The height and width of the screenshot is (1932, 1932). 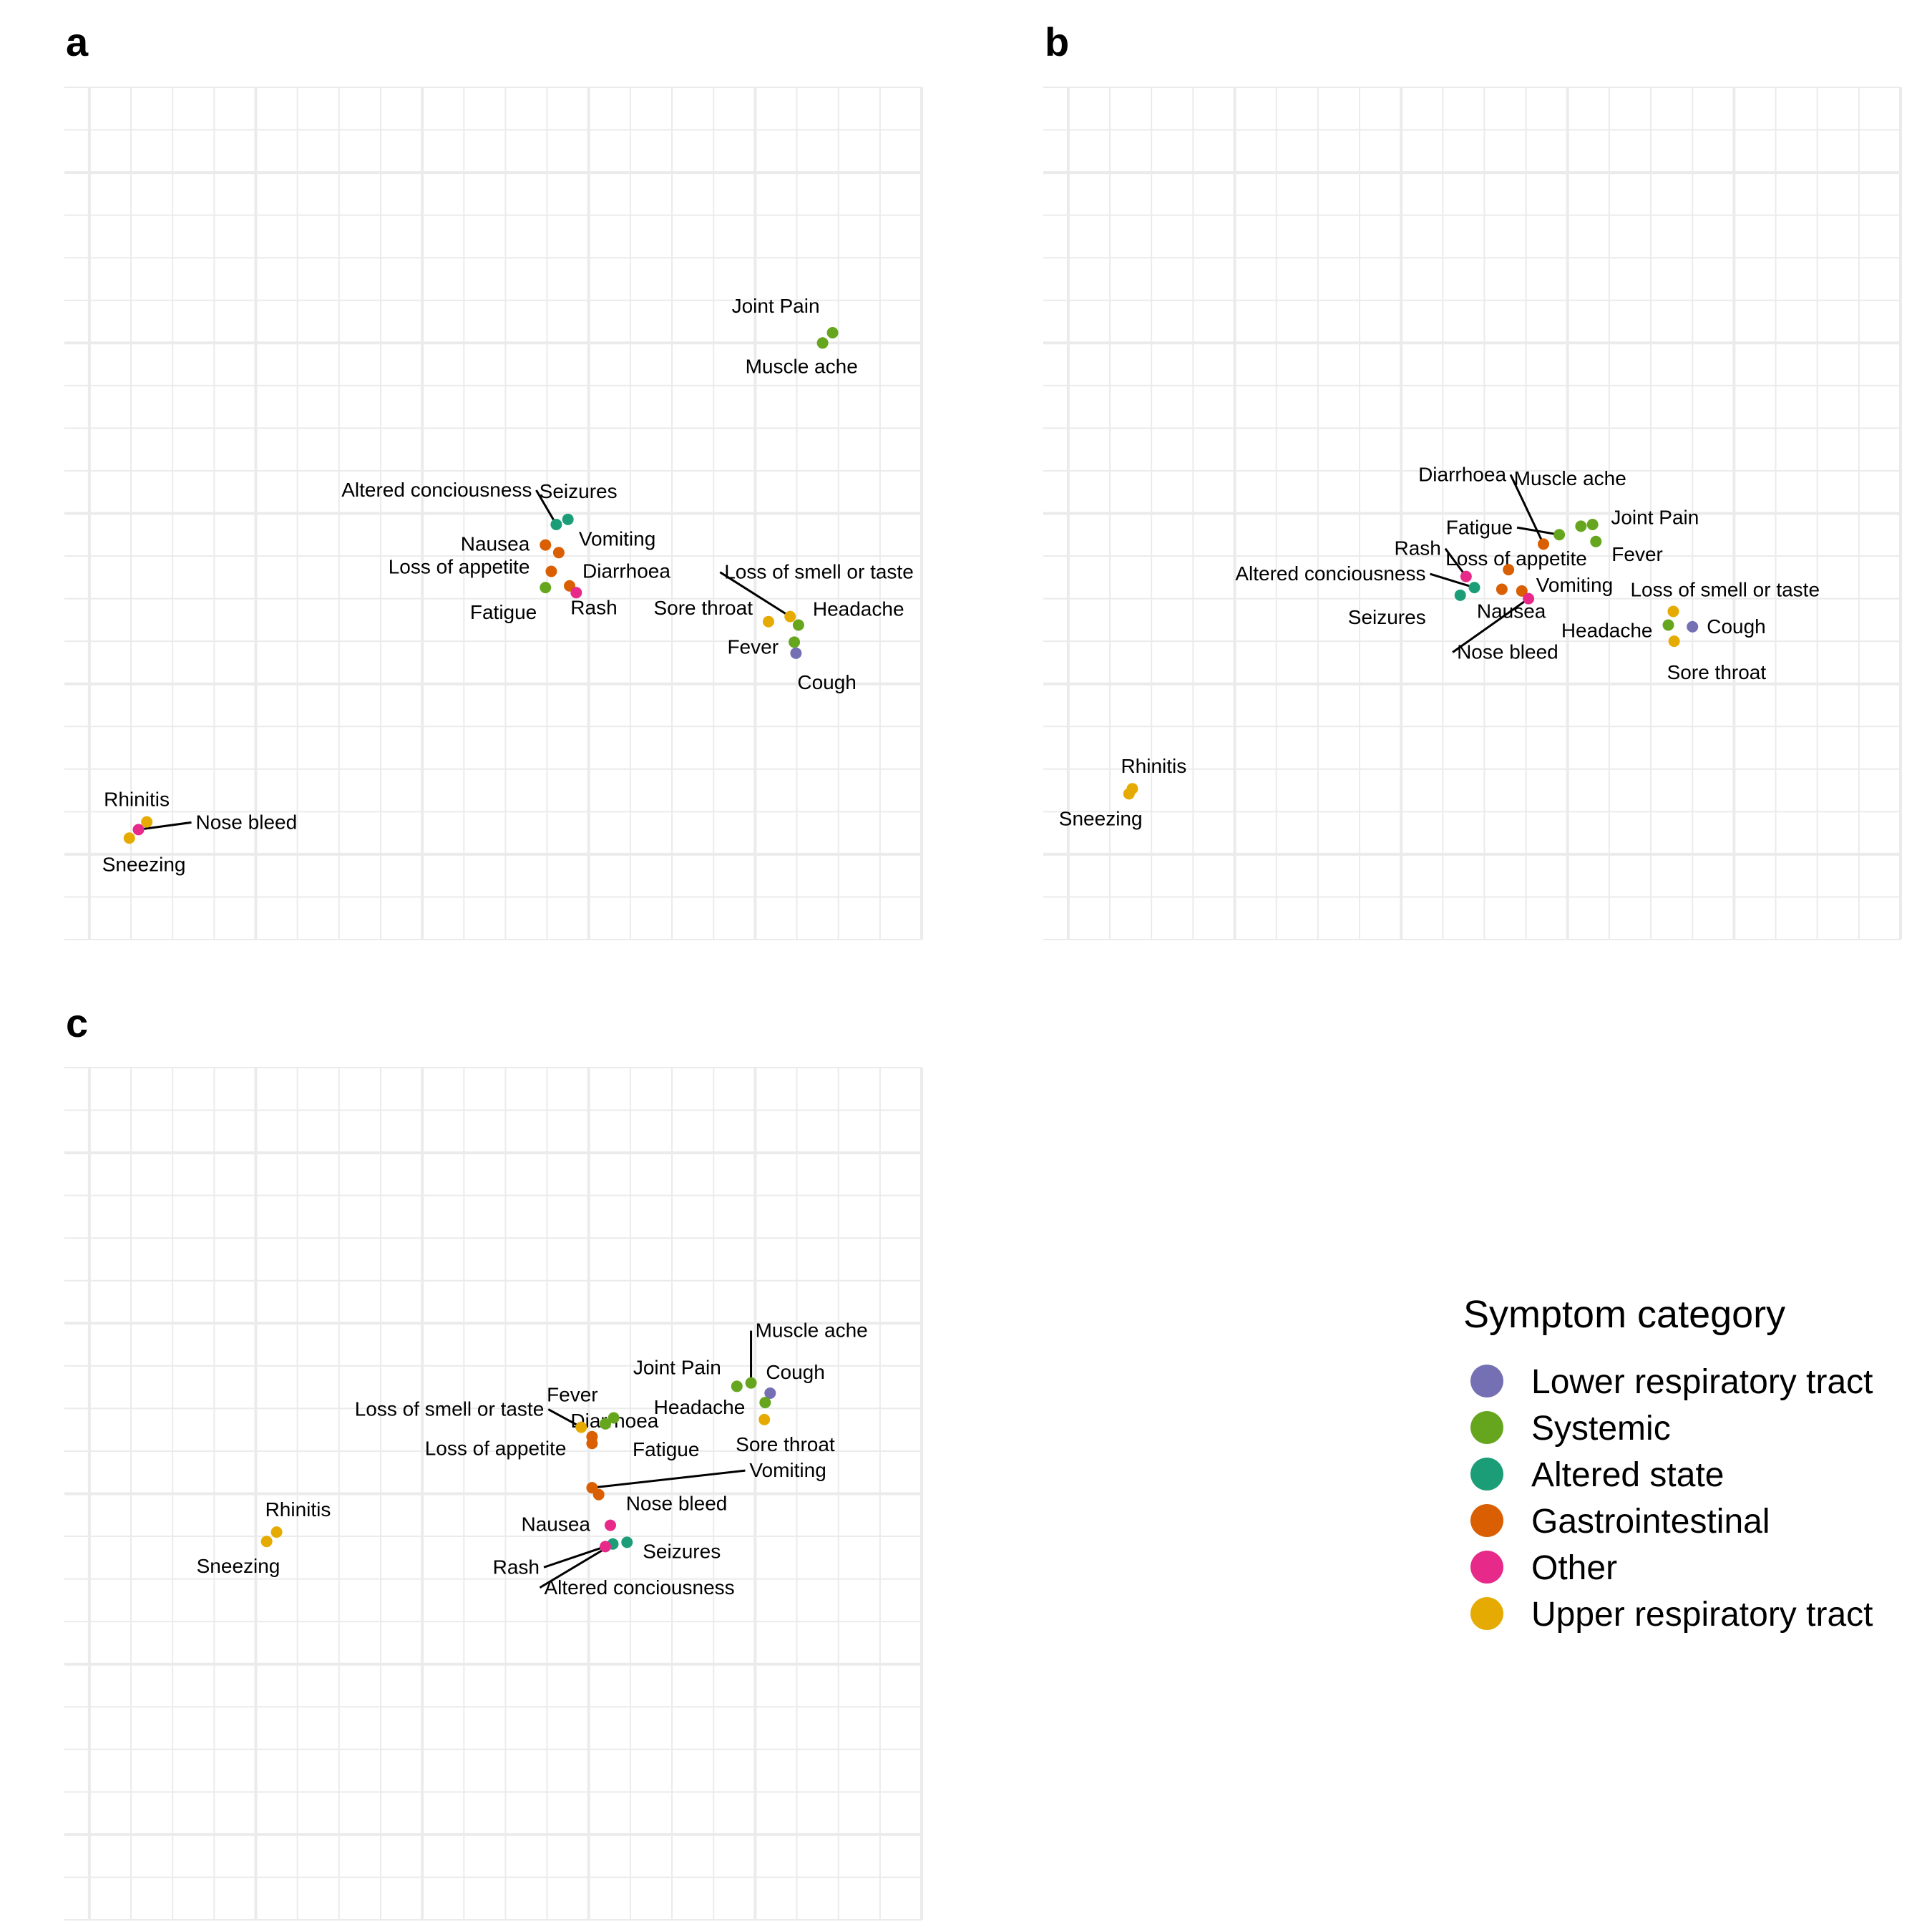 I want to click on panel-a-letter: a, so click(x=77, y=41).